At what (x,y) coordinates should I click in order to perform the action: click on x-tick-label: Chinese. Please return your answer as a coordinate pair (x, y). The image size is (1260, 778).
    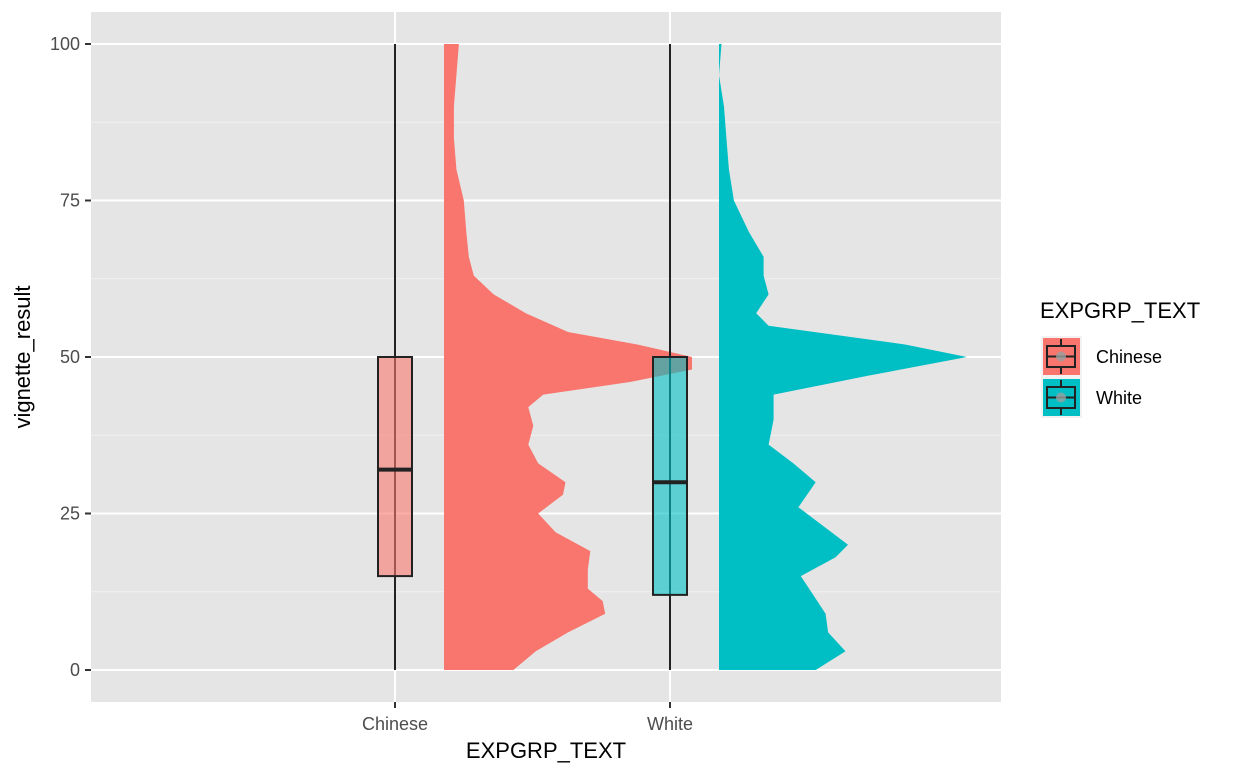
    Looking at the image, I should click on (395, 724).